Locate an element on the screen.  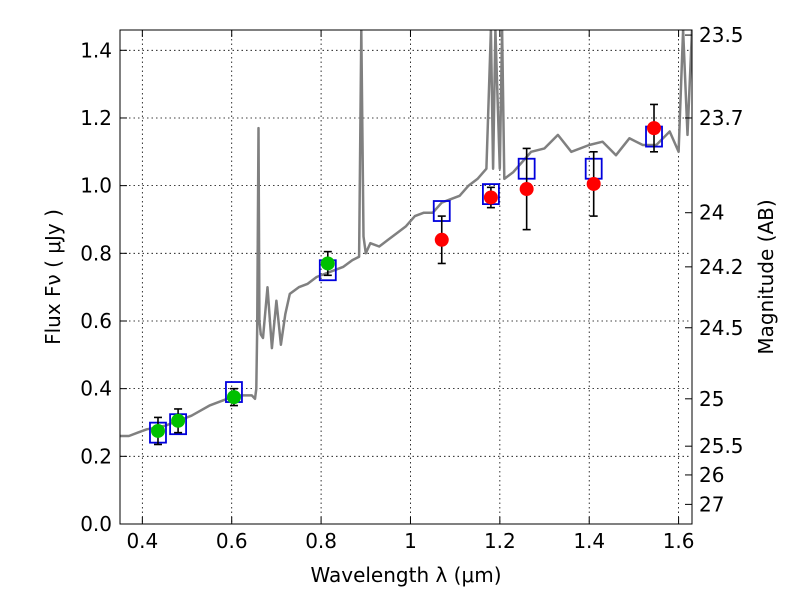
y-tick-label: 0.0 is located at coordinates (96, 524).